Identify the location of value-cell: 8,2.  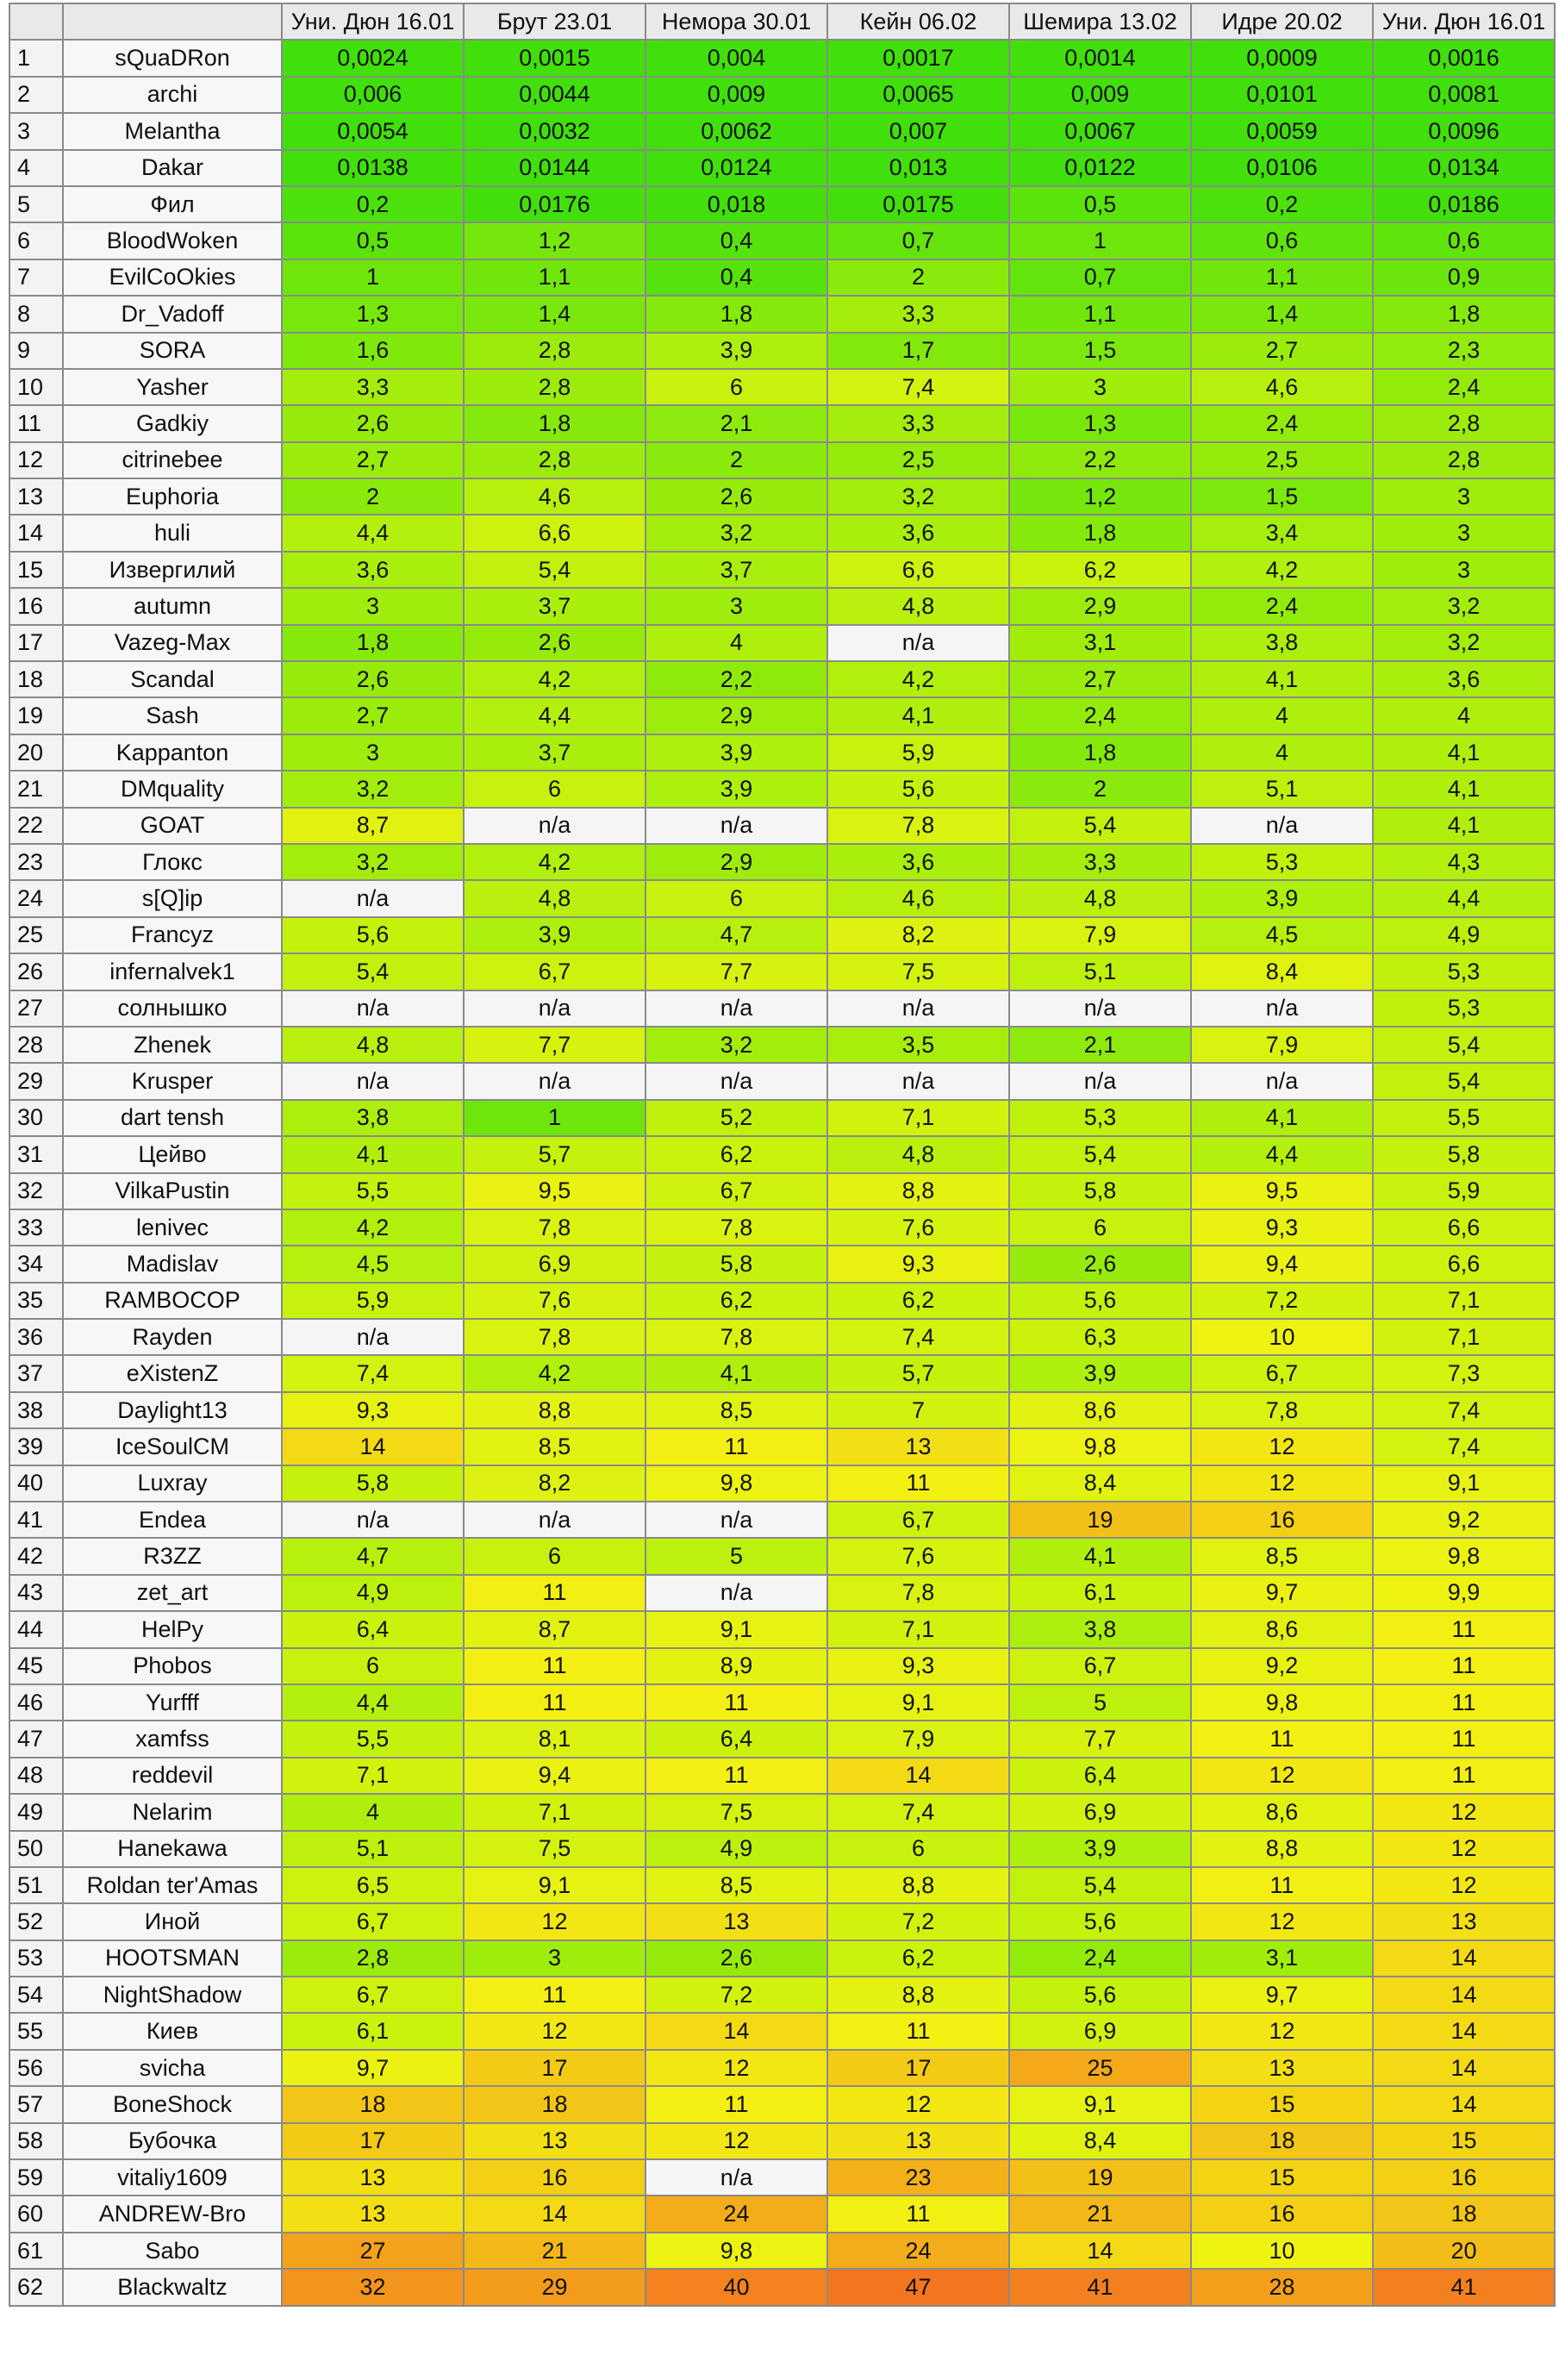
(554, 1483).